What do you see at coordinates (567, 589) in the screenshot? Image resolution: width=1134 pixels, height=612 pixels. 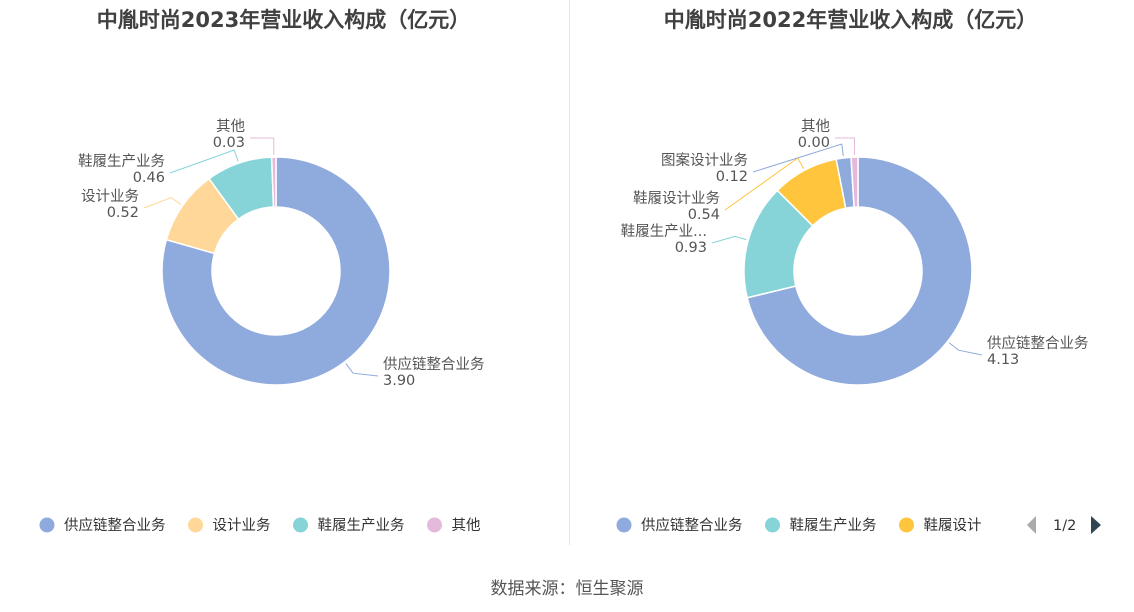 I see `data-source: 数据来源：恒生聚源` at bounding box center [567, 589].